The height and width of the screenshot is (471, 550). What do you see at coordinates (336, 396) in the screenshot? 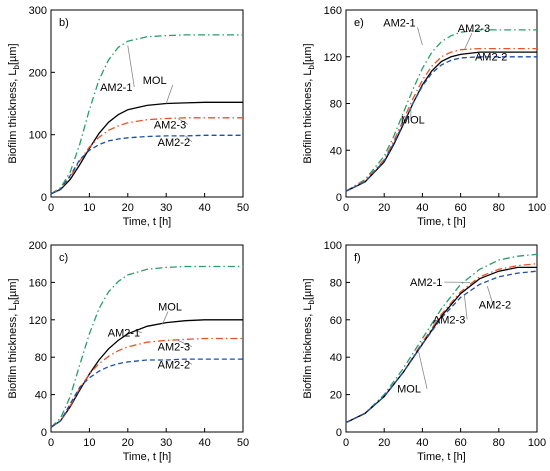
I see `y-tick-label: 20` at bounding box center [336, 396].